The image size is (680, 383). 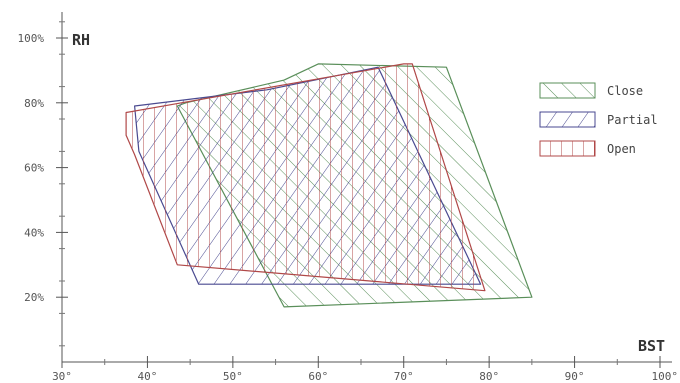 I want to click on y-tick-label: 20%, so click(x=34, y=297).